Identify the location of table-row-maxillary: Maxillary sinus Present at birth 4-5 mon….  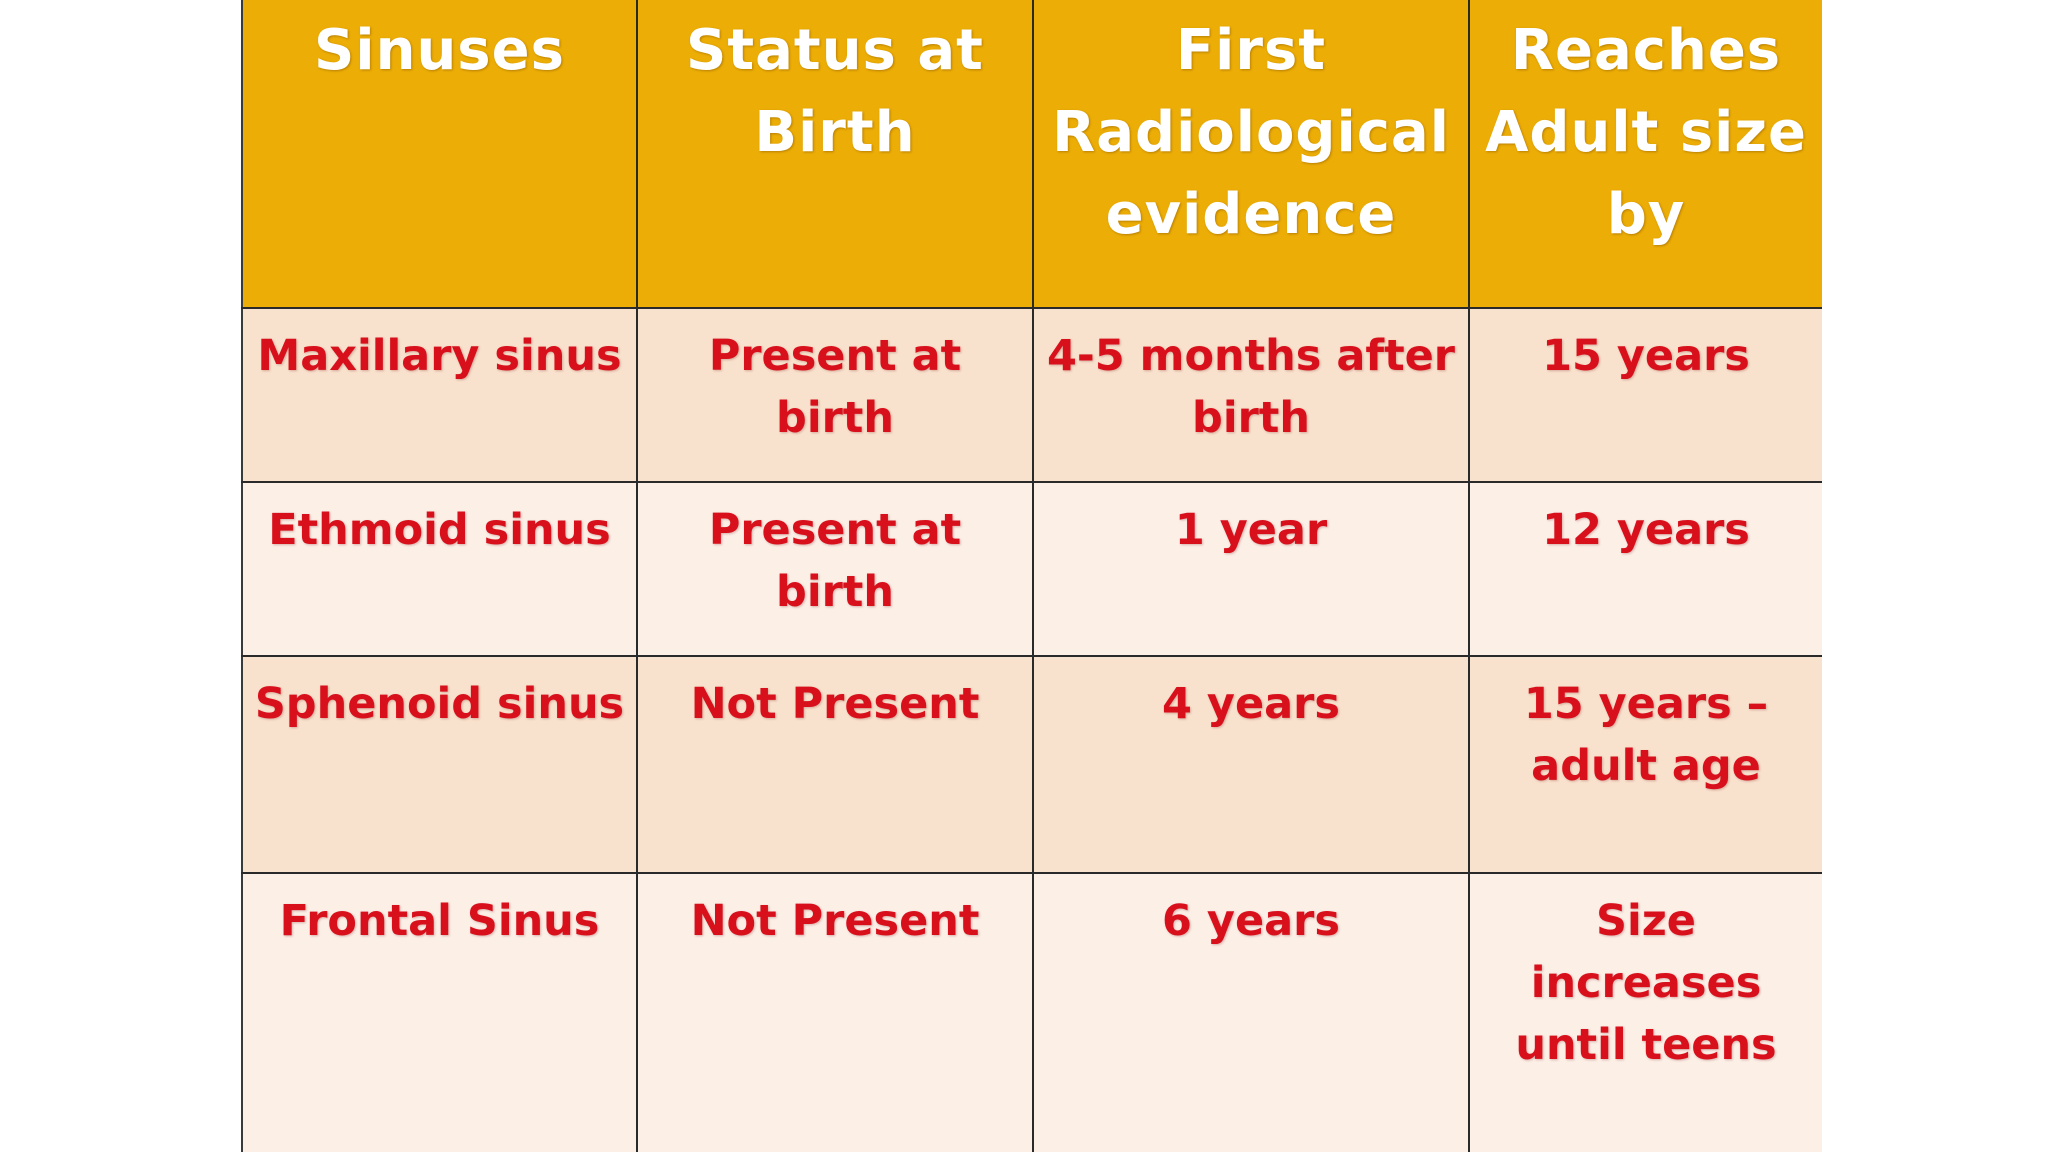
(1031, 395).